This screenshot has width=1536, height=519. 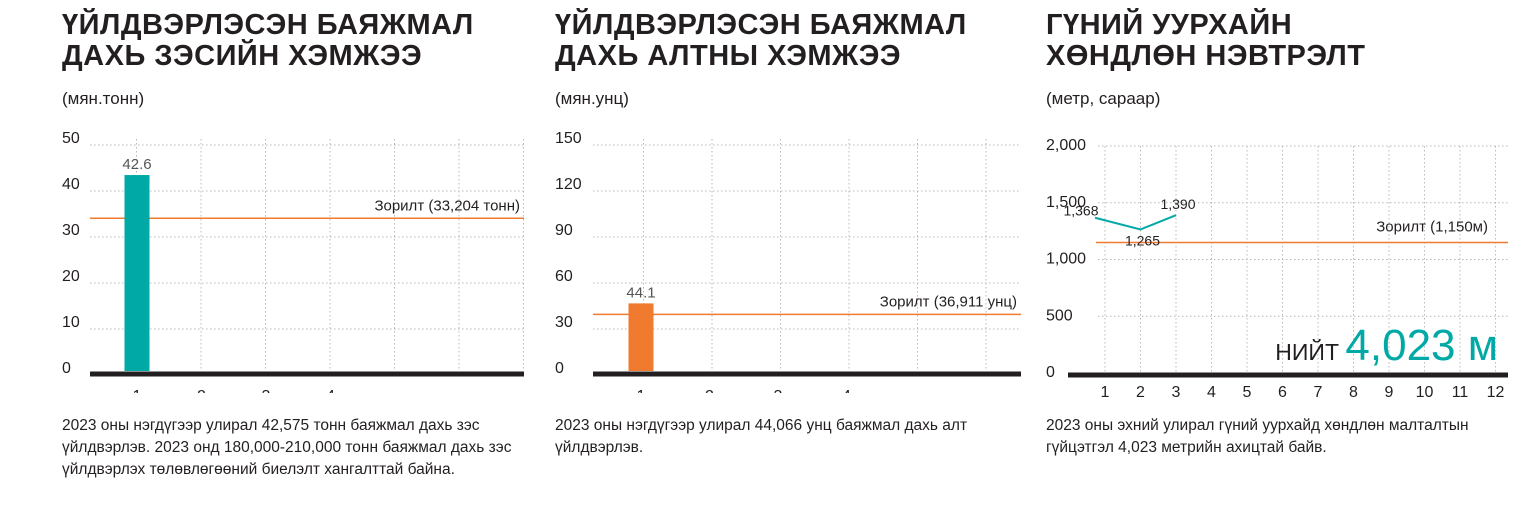 I want to click on gold-unit: (мян.унц), so click(x=592, y=98).